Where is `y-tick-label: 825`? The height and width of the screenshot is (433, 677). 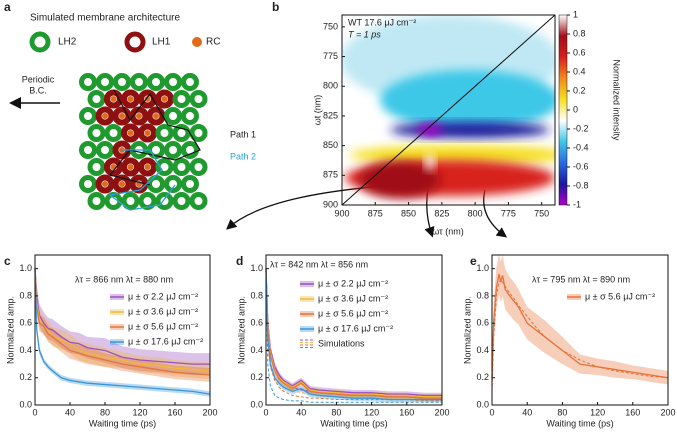 y-tick-label: 825 is located at coordinates (330, 115).